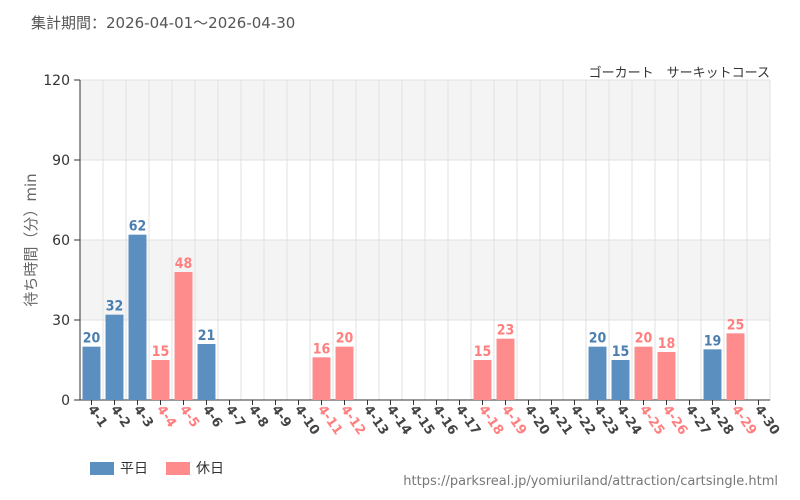  I want to click on data-label-4-24: 15, so click(621, 352).